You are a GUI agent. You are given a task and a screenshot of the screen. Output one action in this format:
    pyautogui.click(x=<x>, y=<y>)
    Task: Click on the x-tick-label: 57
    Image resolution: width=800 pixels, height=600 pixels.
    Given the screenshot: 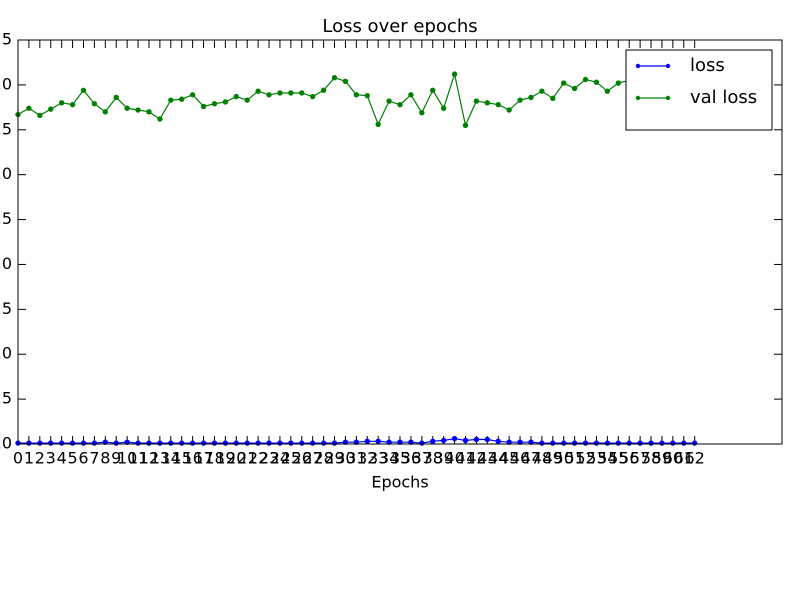 What is the action you would take?
    pyautogui.click(x=640, y=458)
    